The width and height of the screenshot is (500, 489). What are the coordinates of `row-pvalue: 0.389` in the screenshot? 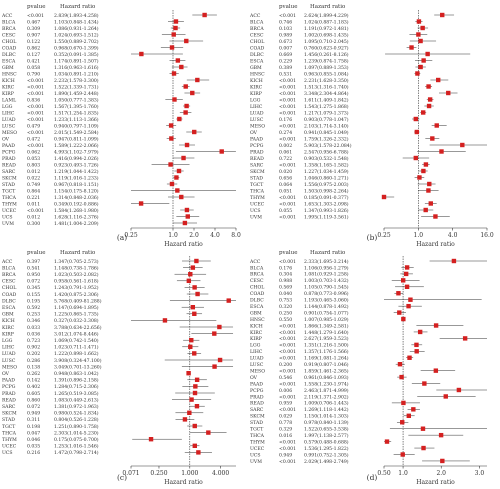 It's located at (285, 68).